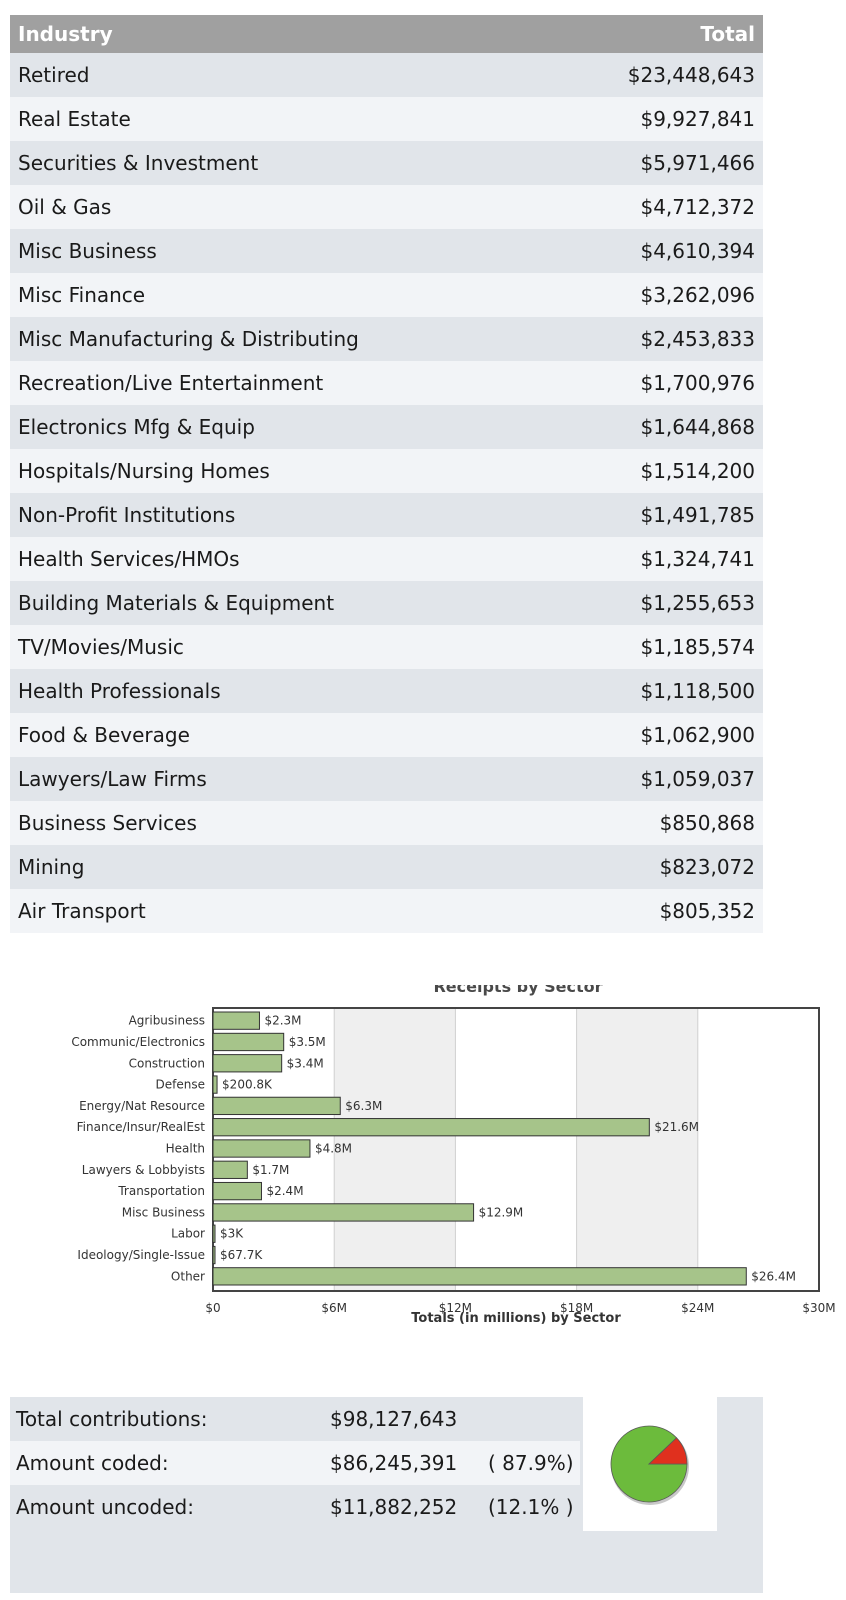 This screenshot has width=846, height=1600. I want to click on table-row: Hospitals/Nursing Homes $1,514,200, so click(386, 471).